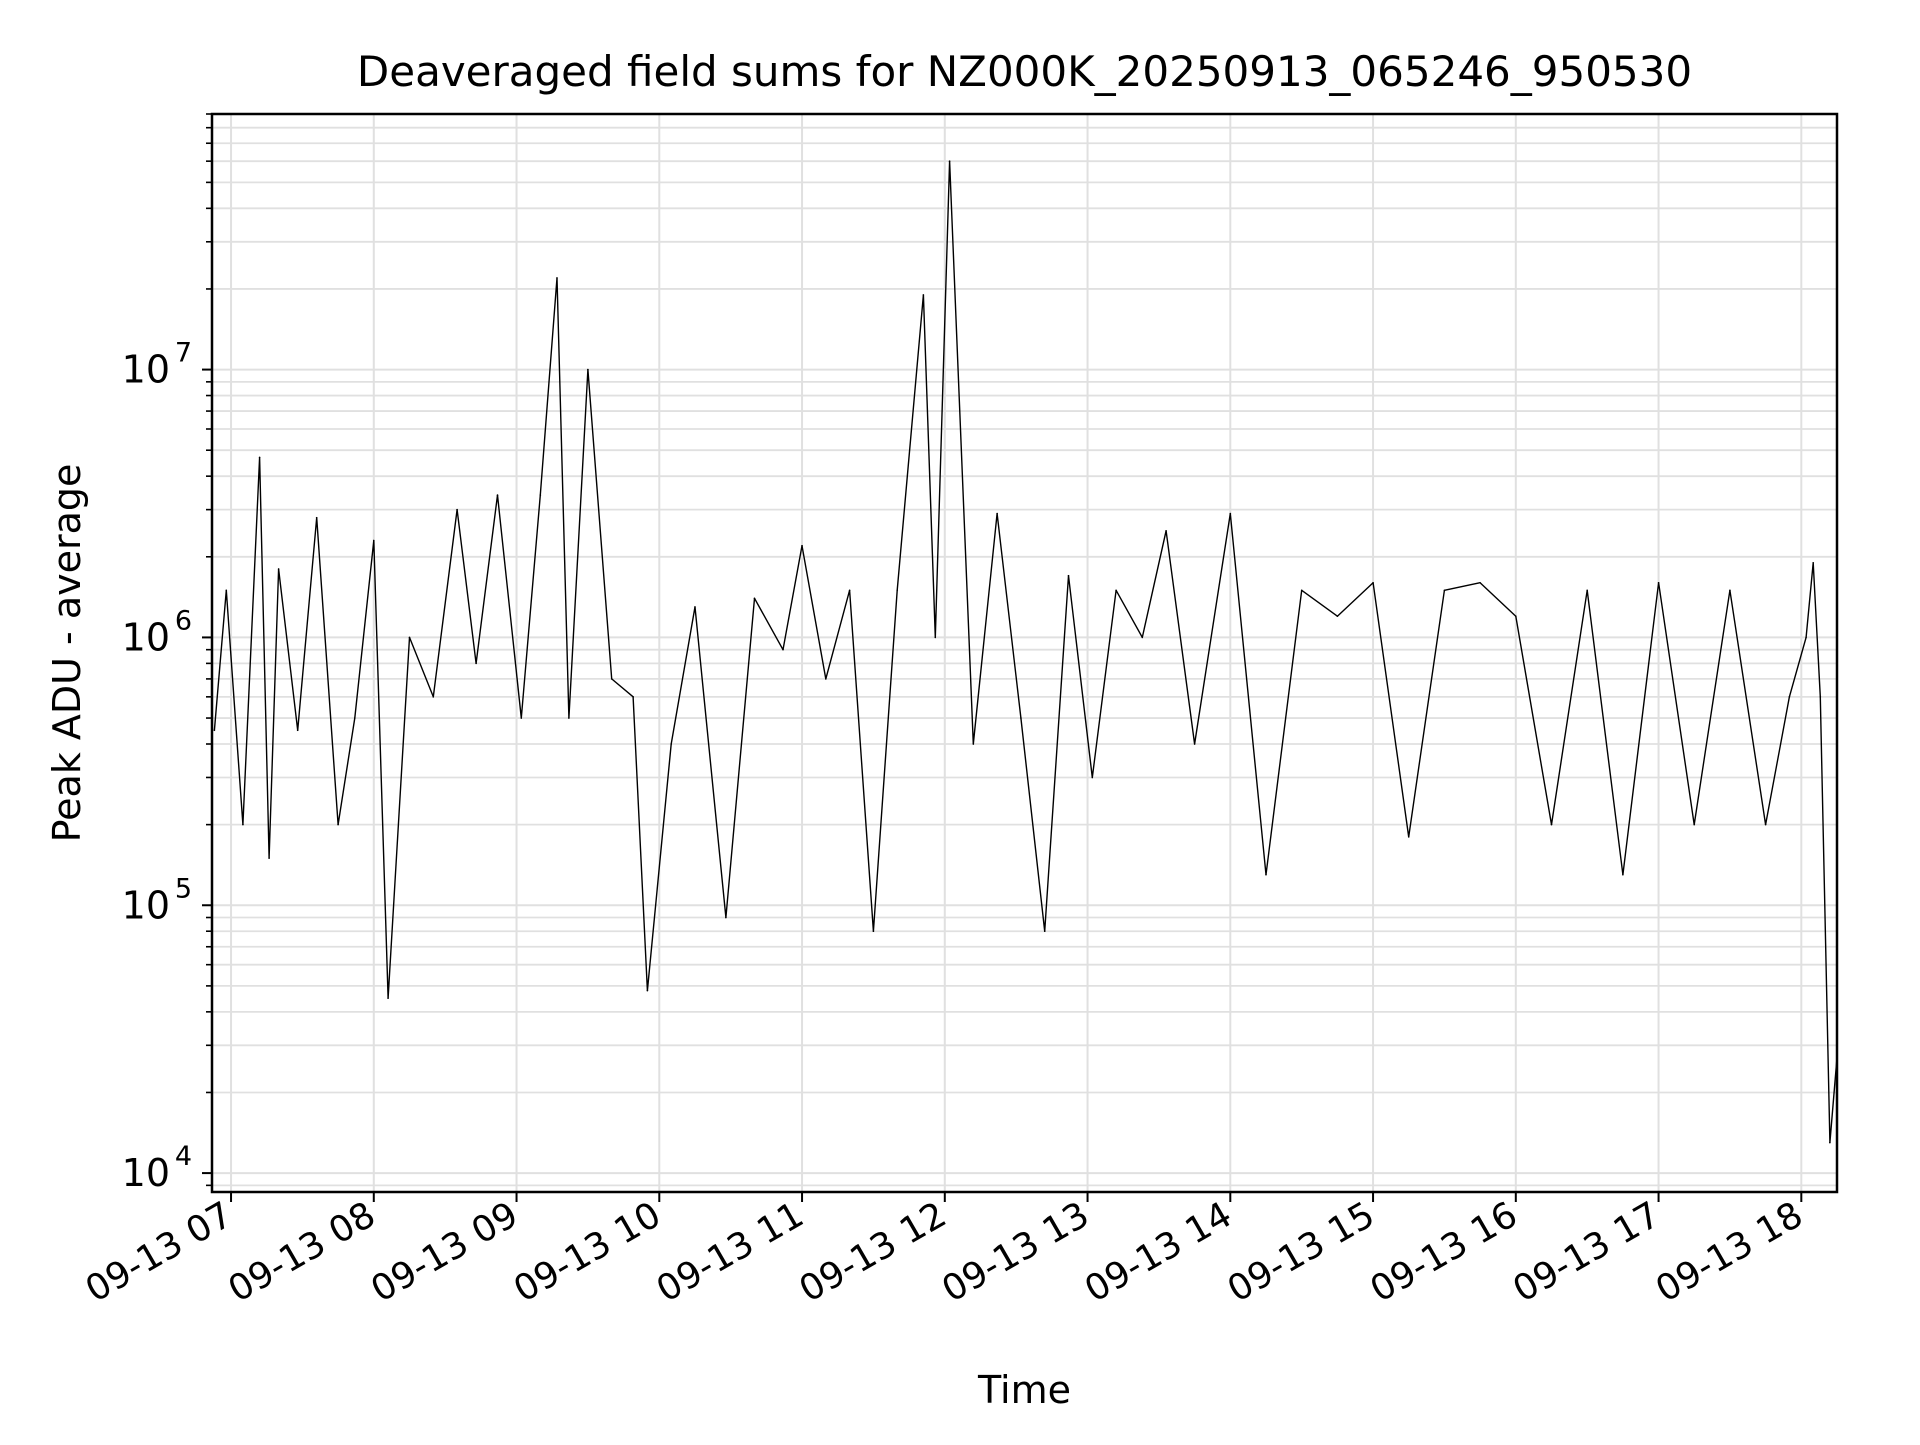 The height and width of the screenshot is (1445, 1920). What do you see at coordinates (183, 888) in the screenshot?
I see `y-tick-exponent: 5` at bounding box center [183, 888].